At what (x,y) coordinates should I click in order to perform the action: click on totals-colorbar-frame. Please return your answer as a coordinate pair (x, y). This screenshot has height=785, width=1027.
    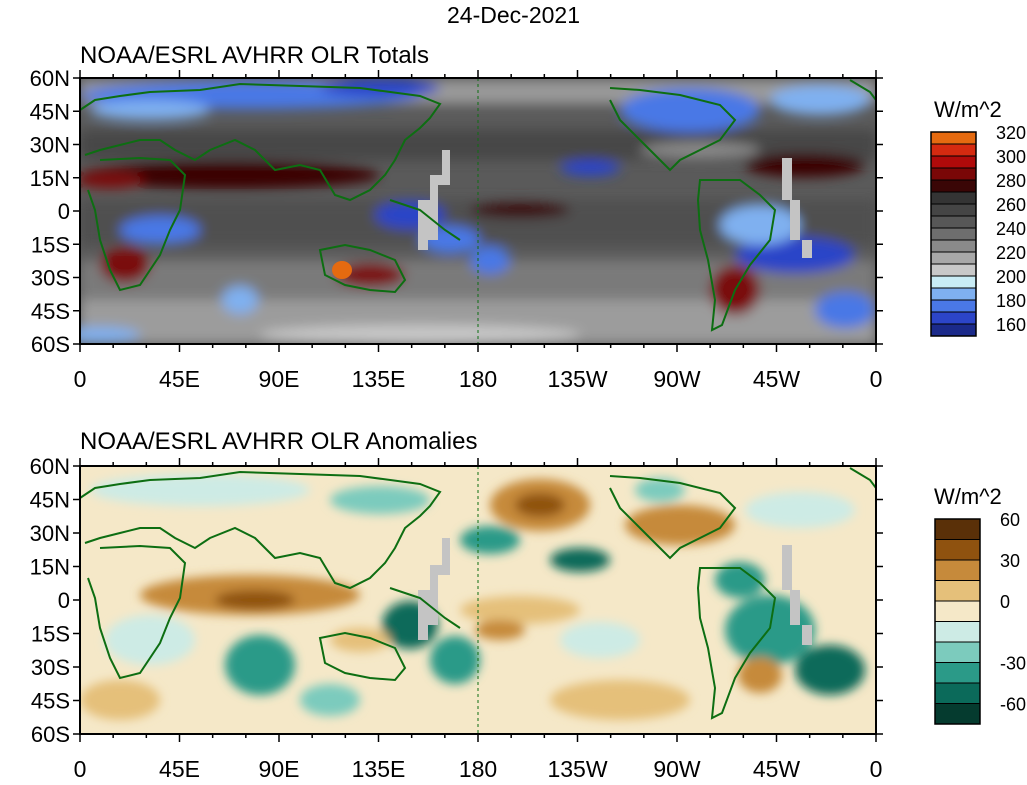
    Looking at the image, I should click on (953, 234).